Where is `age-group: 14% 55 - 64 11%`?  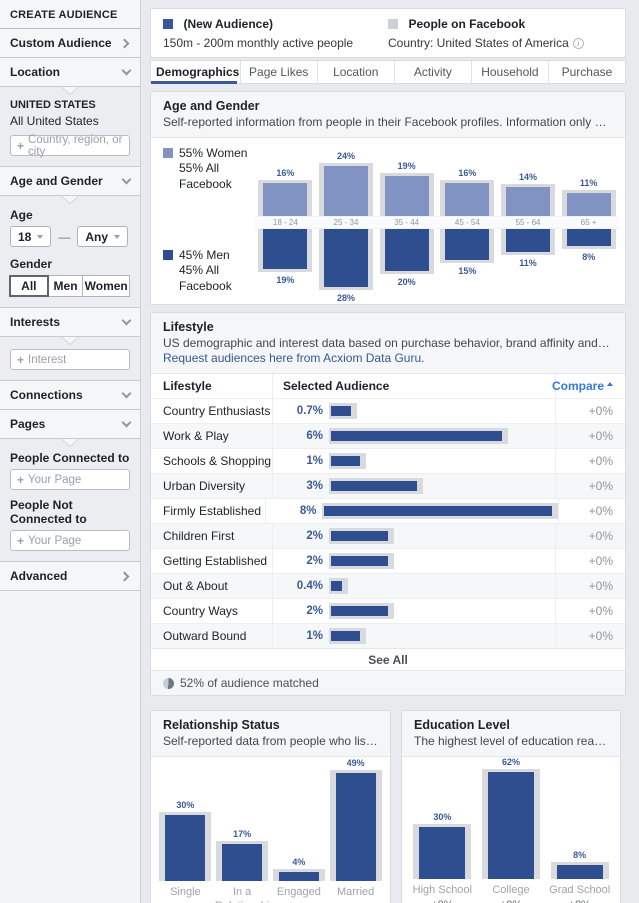
age-group: 14% 55 - 64 11% is located at coordinates (528, 223).